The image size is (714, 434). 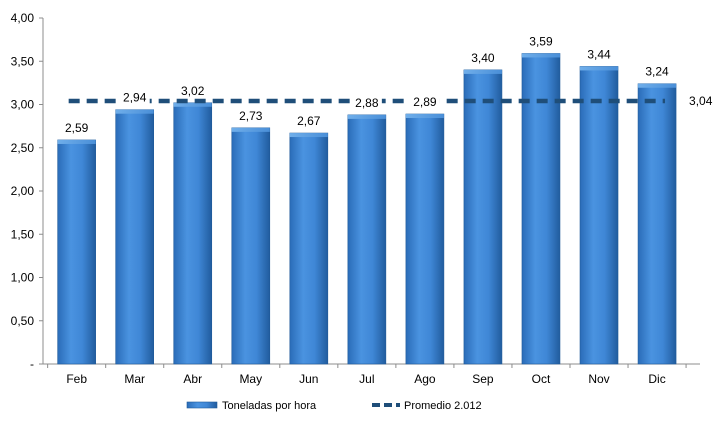 I want to click on bar-top-mar, so click(x=134, y=111).